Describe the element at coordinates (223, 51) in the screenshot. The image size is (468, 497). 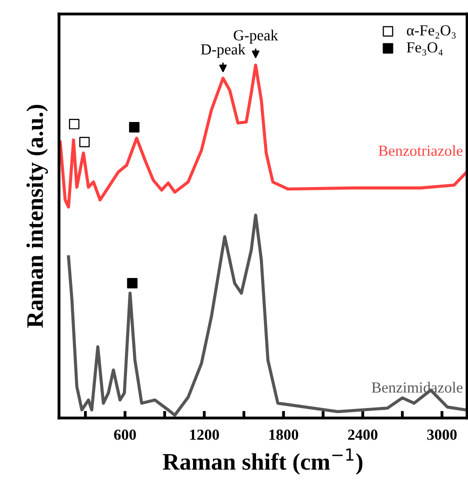
I see `annotation: D-peak` at that location.